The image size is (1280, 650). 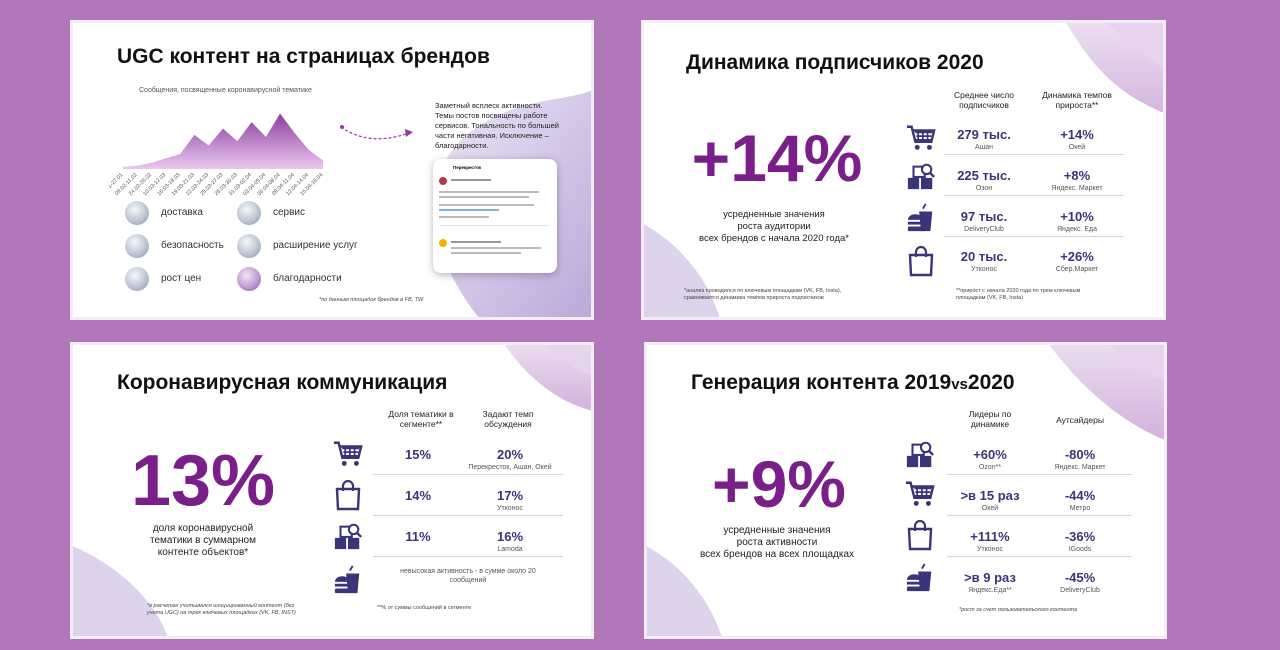 What do you see at coordinates (510, 467) in the screenshot?
I see `row-source: Перекресток, Ашан, Окей` at bounding box center [510, 467].